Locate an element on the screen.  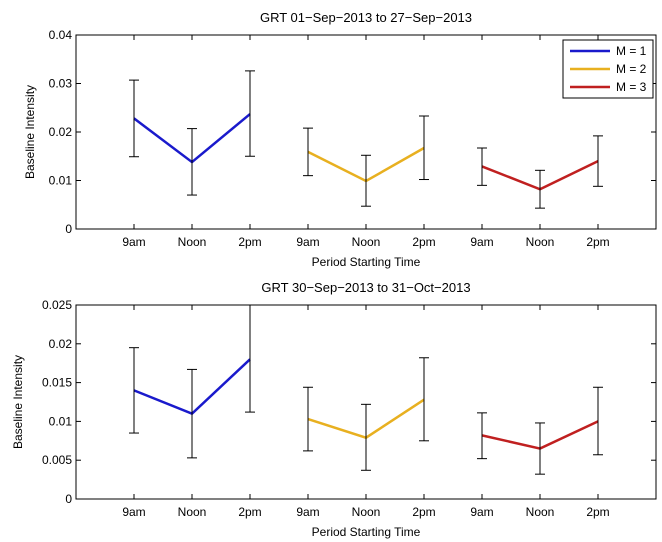
chart-bottom-ytick-label: 0.025 is located at coordinates (57, 305).